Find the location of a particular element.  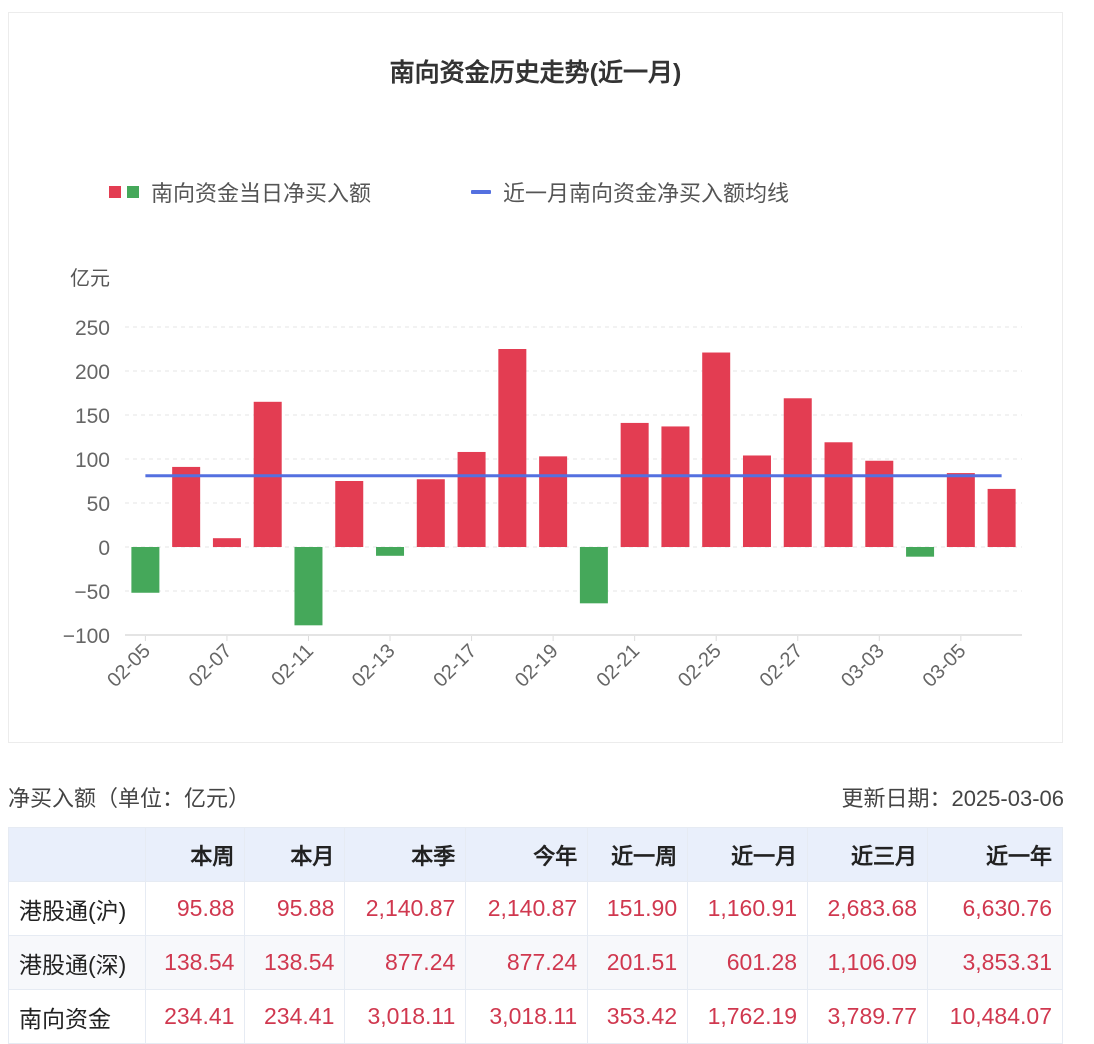

header-cell-last-year: 近一年 is located at coordinates (995, 854).